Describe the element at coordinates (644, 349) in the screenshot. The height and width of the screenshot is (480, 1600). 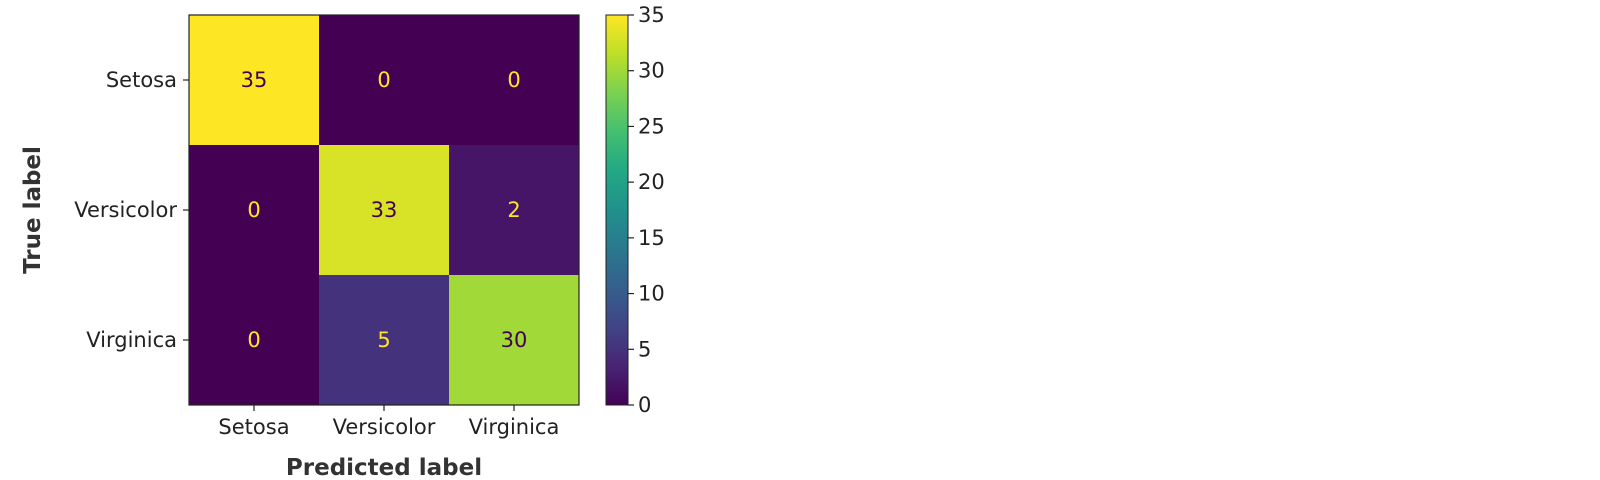
I see `colorbar-tick-label: 5` at that location.